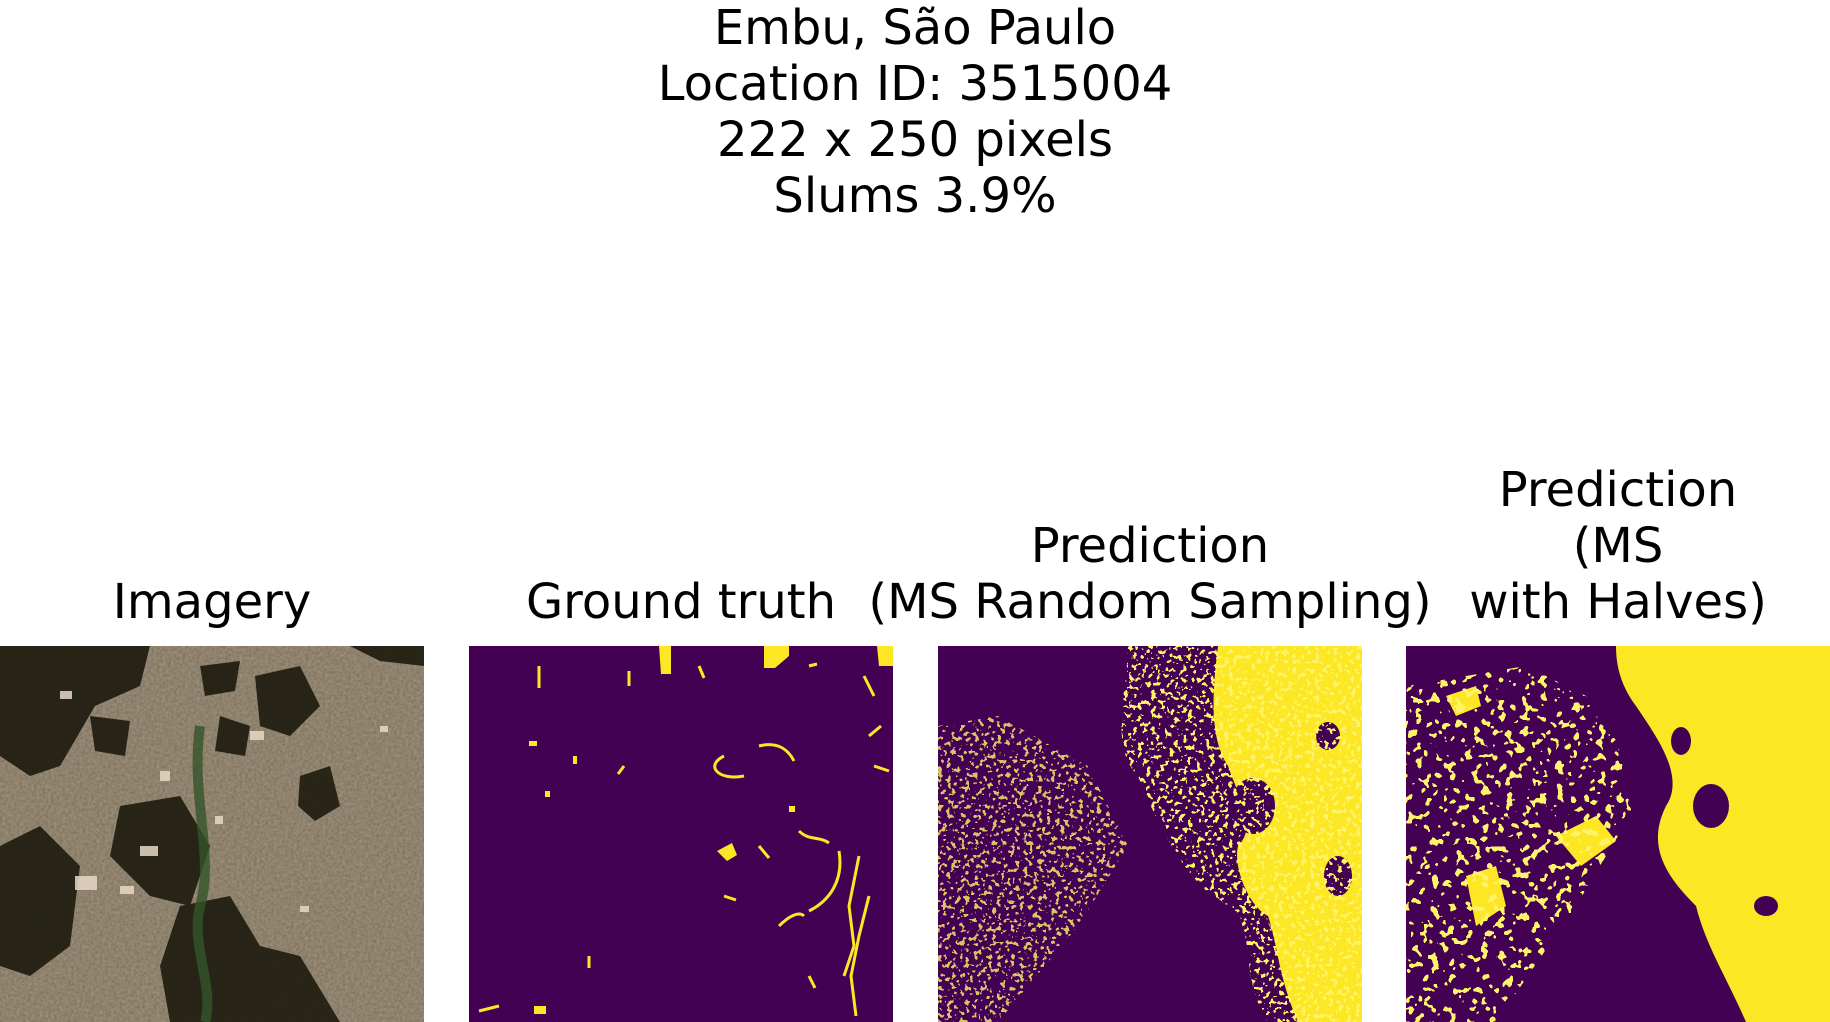 This screenshot has width=1830, height=1022. Describe the element at coordinates (915, 84) in the screenshot. I see `suptitle-location-id: Location ID: 3515004` at that location.